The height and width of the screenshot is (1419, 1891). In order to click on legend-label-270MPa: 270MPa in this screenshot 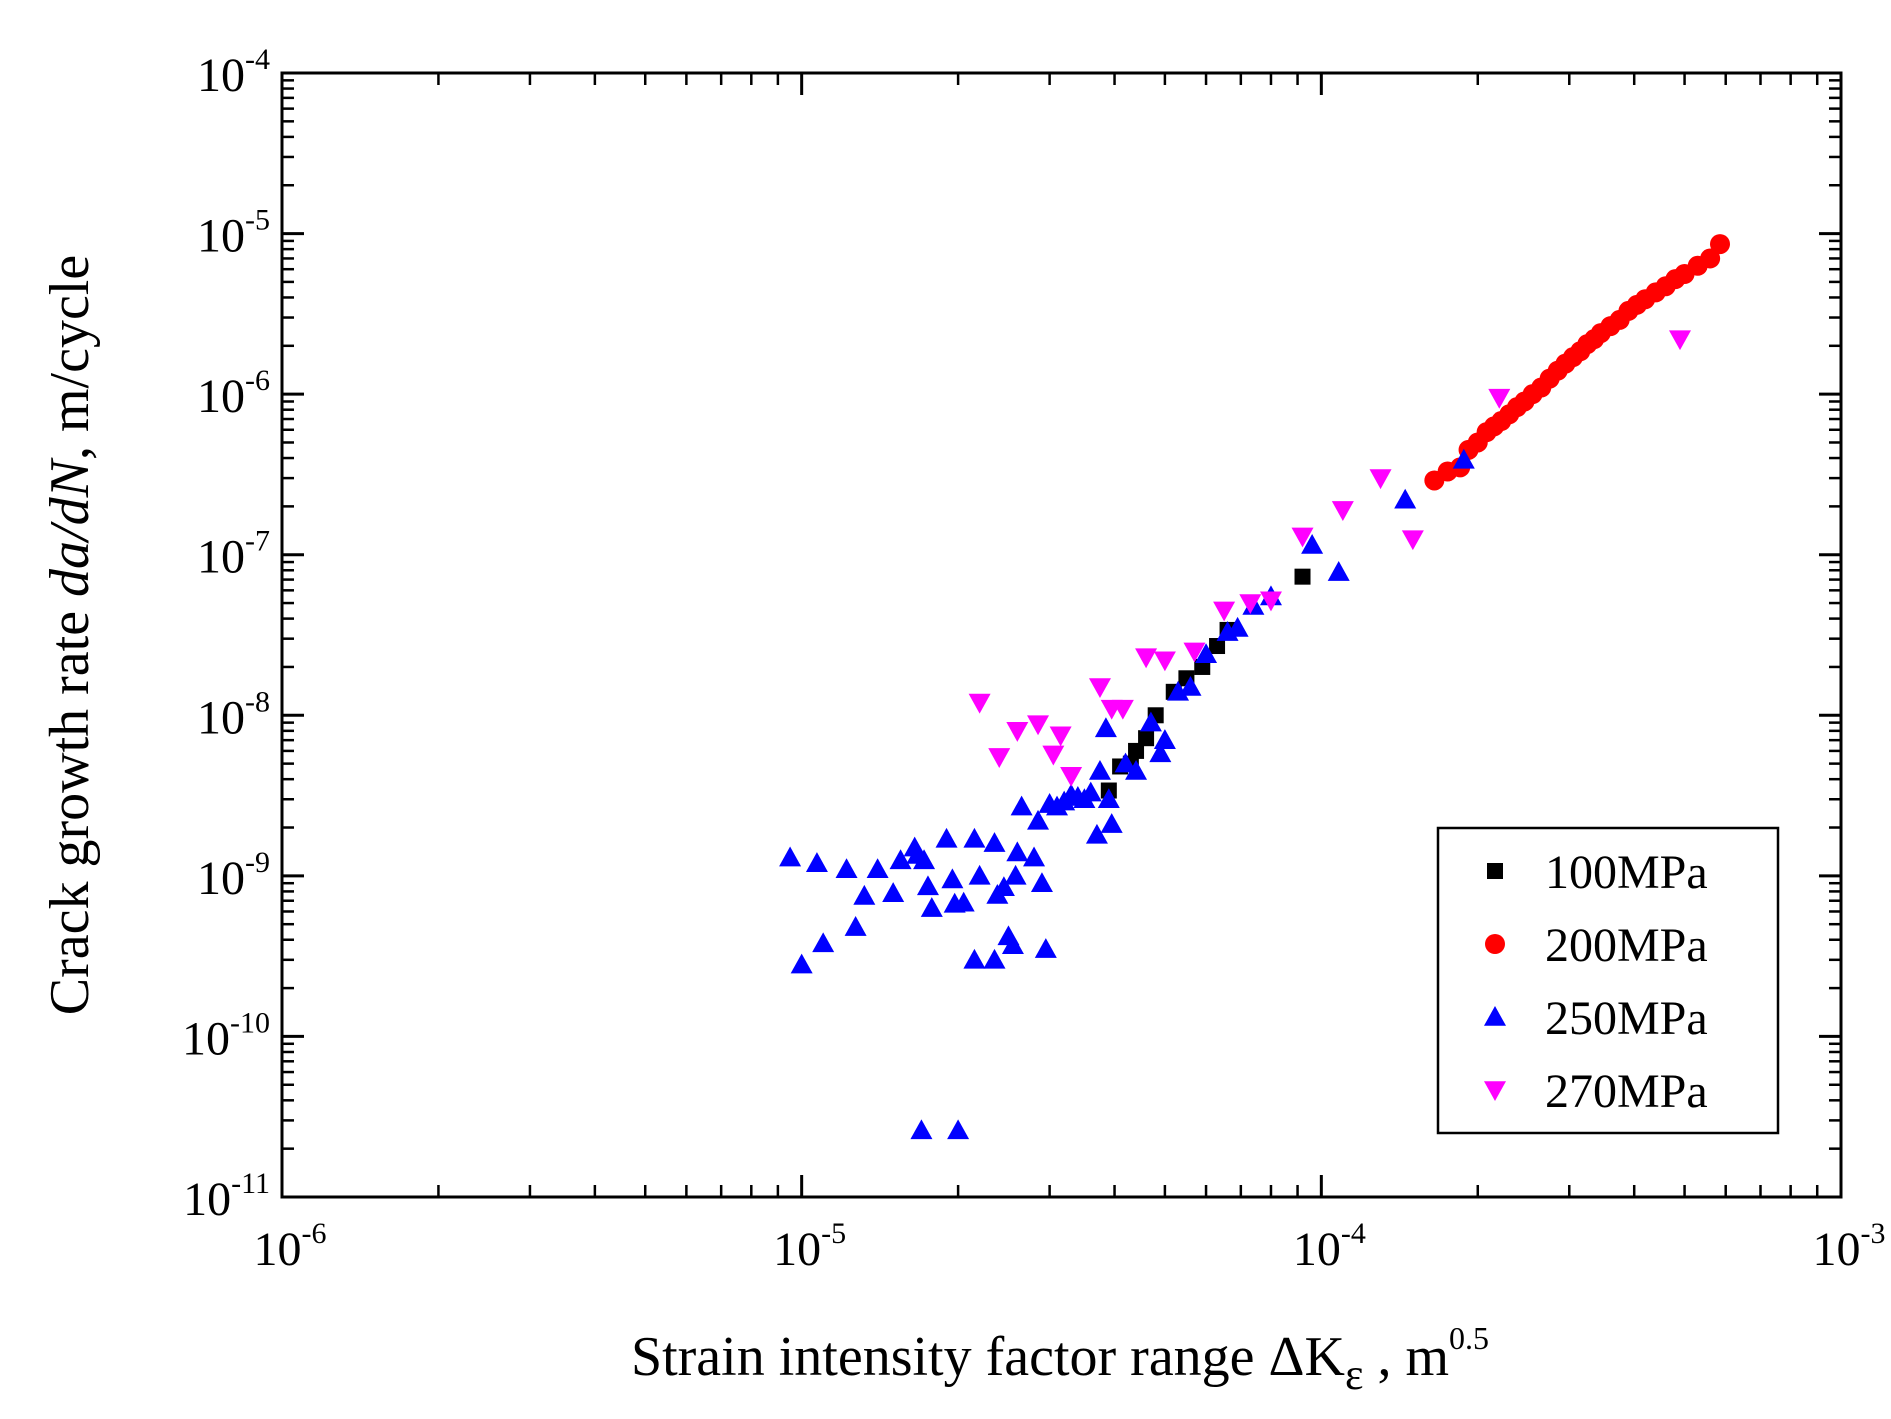, I will do `click(1626, 1091)`.